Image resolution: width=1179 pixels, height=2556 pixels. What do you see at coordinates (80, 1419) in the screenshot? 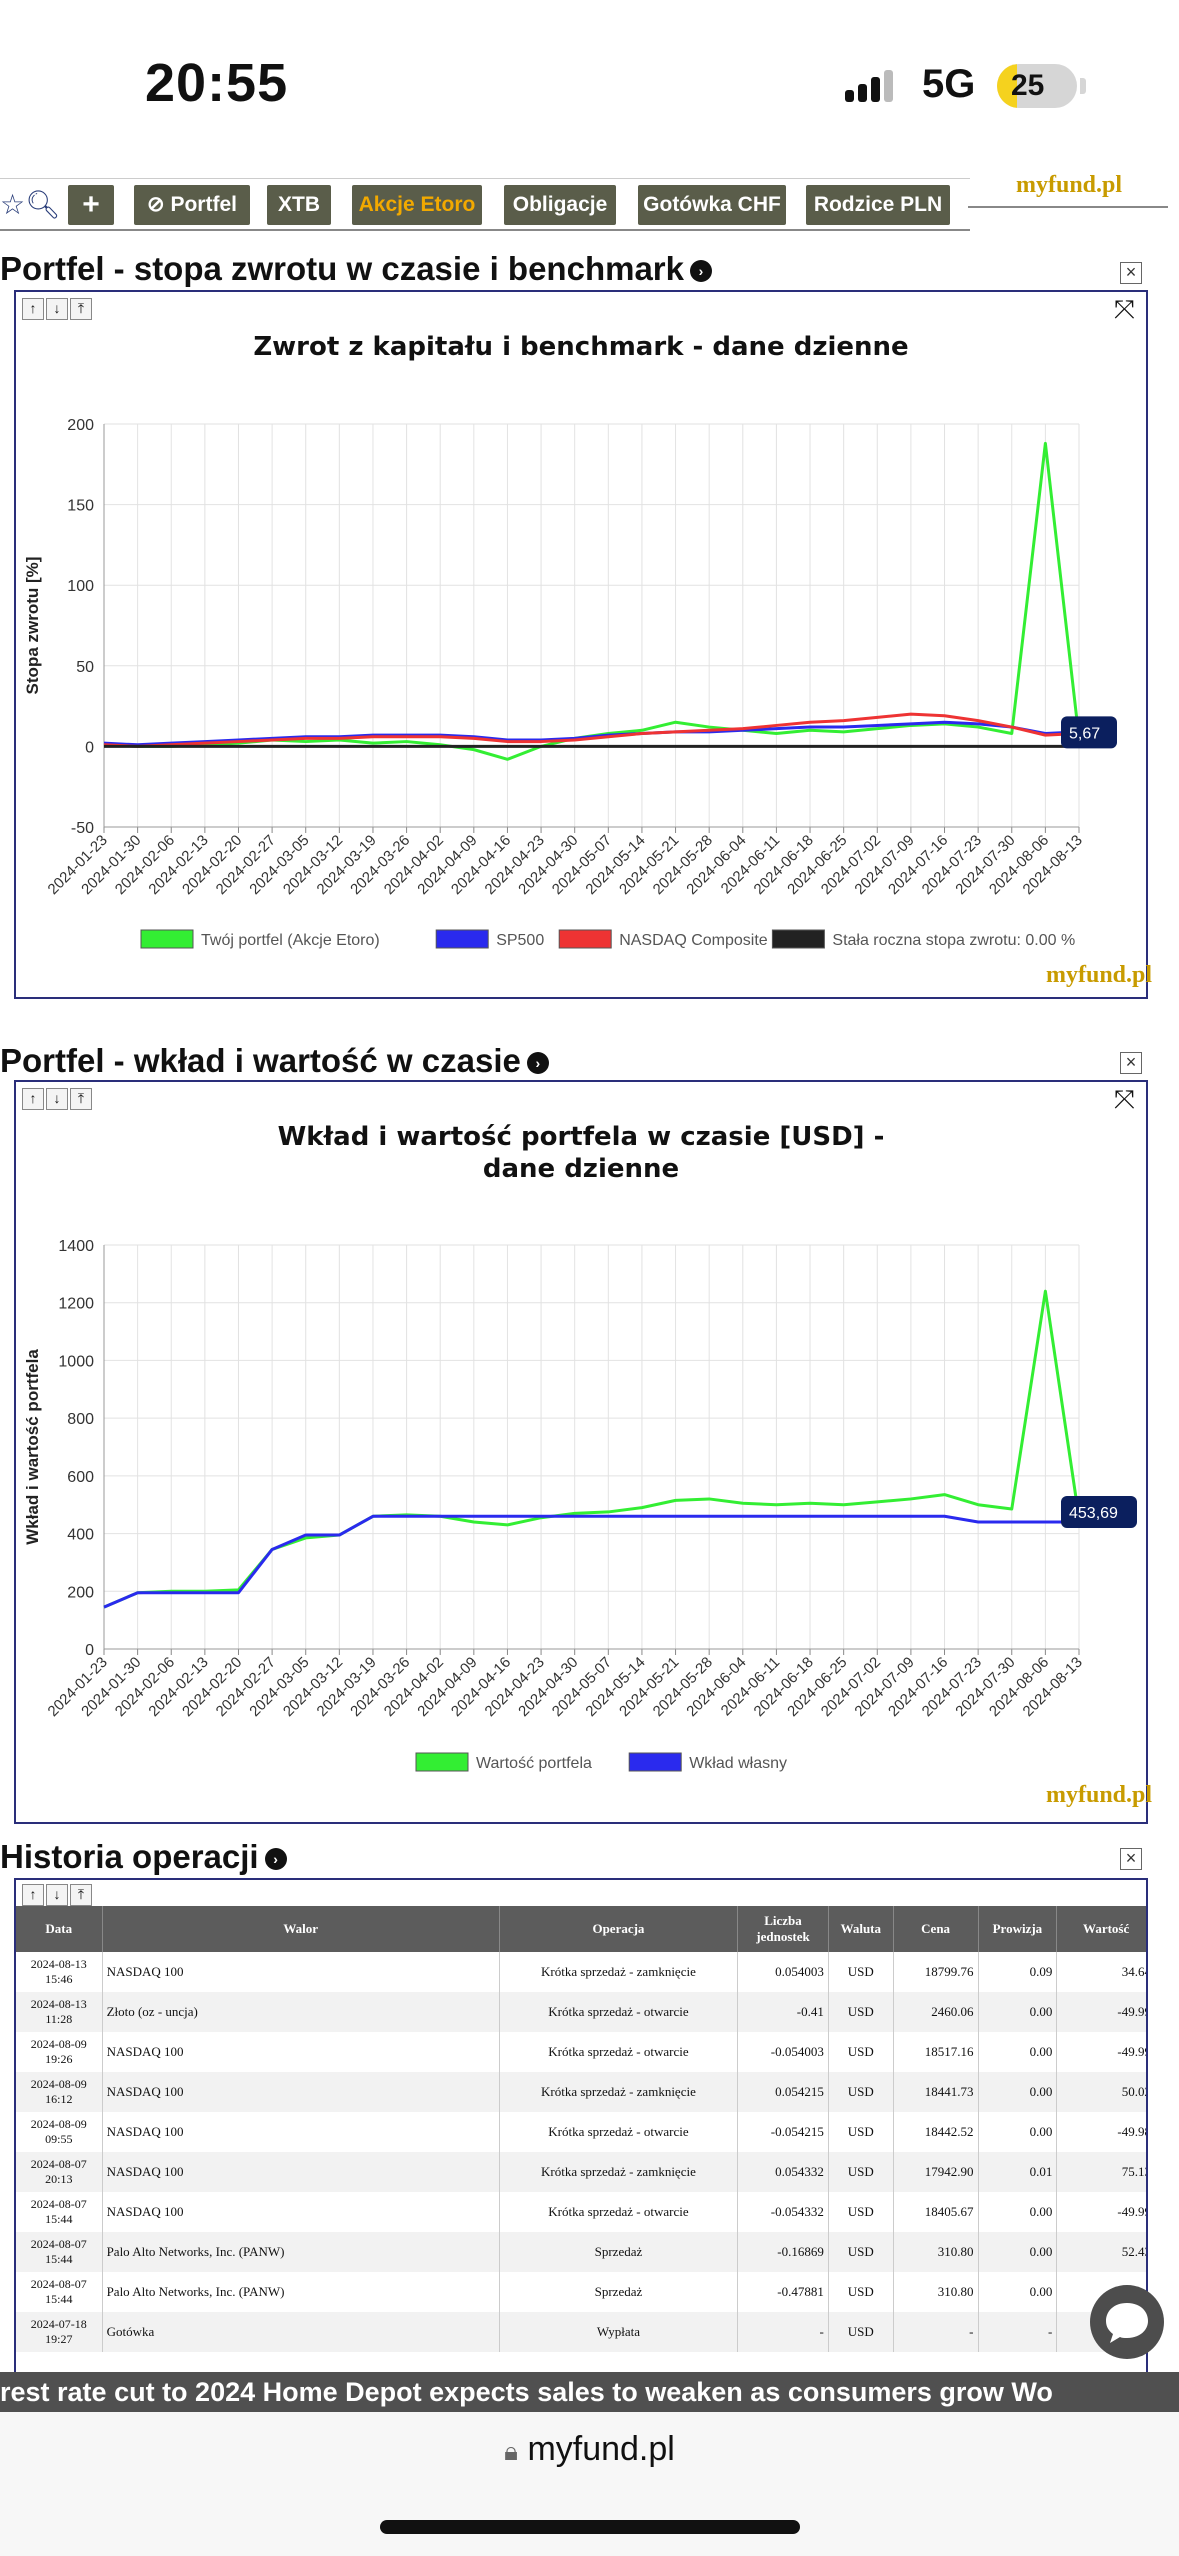
I see `y-tick-label: 800` at bounding box center [80, 1419].